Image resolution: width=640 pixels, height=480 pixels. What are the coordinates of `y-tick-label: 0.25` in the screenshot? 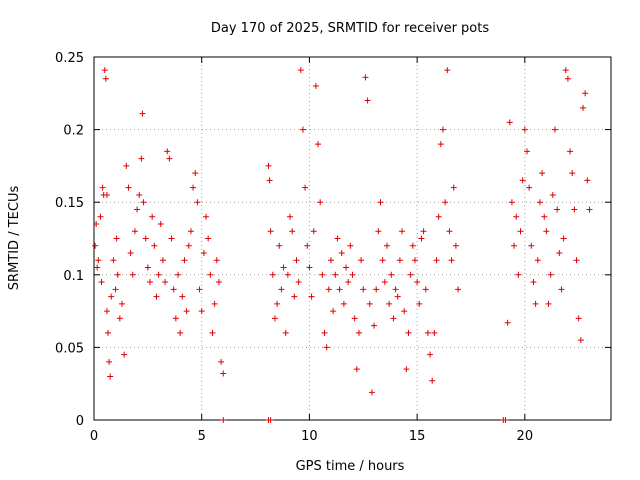 It's located at (69, 58).